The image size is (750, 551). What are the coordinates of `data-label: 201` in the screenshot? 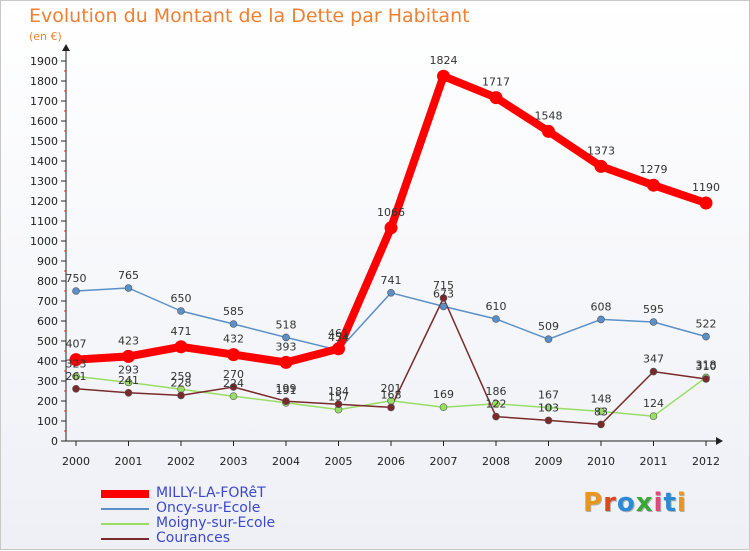 It's located at (391, 388).